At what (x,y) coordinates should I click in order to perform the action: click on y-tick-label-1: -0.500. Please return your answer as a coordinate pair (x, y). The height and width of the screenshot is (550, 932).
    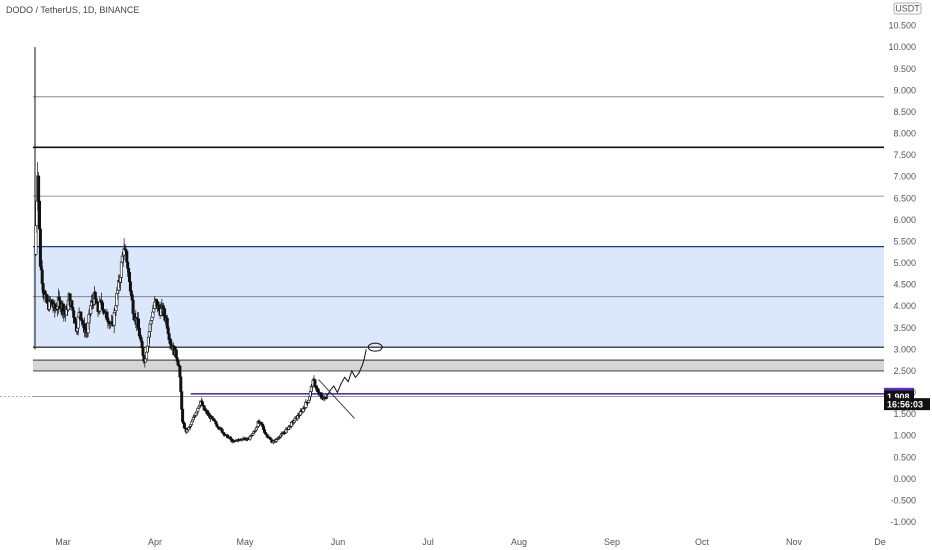
    Looking at the image, I should click on (903, 500).